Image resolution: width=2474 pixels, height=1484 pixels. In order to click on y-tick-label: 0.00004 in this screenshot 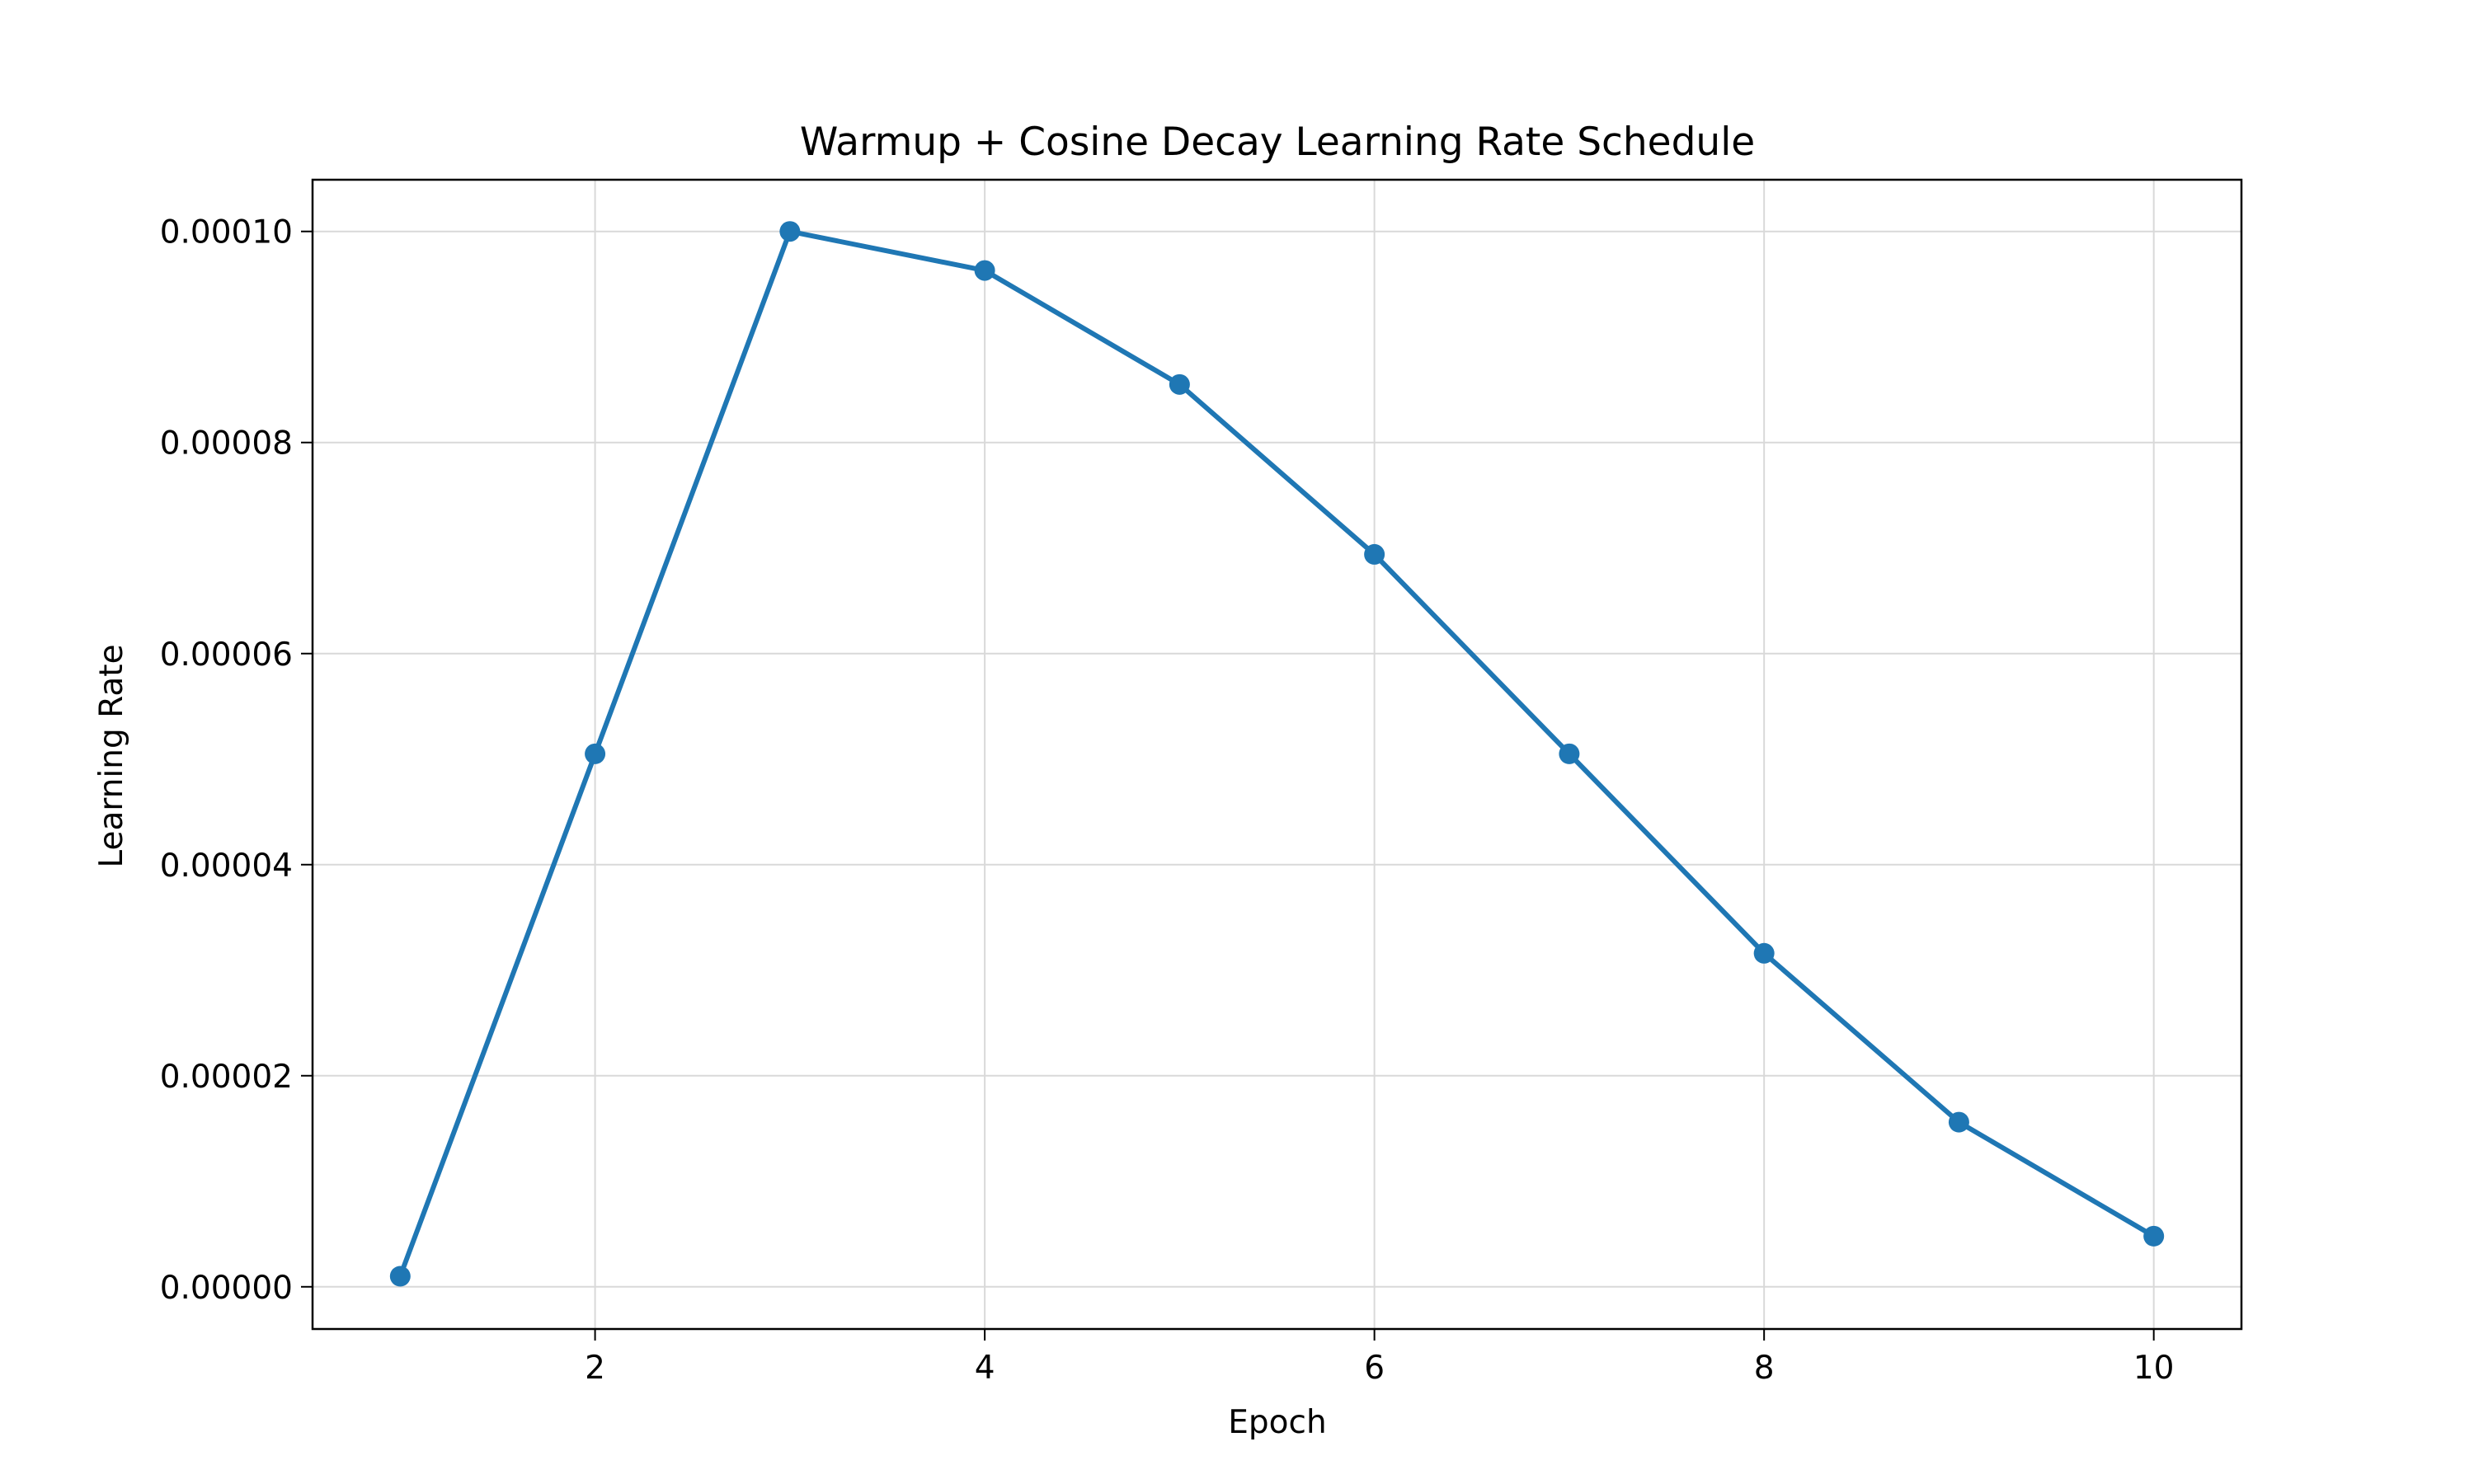, I will do `click(226, 866)`.